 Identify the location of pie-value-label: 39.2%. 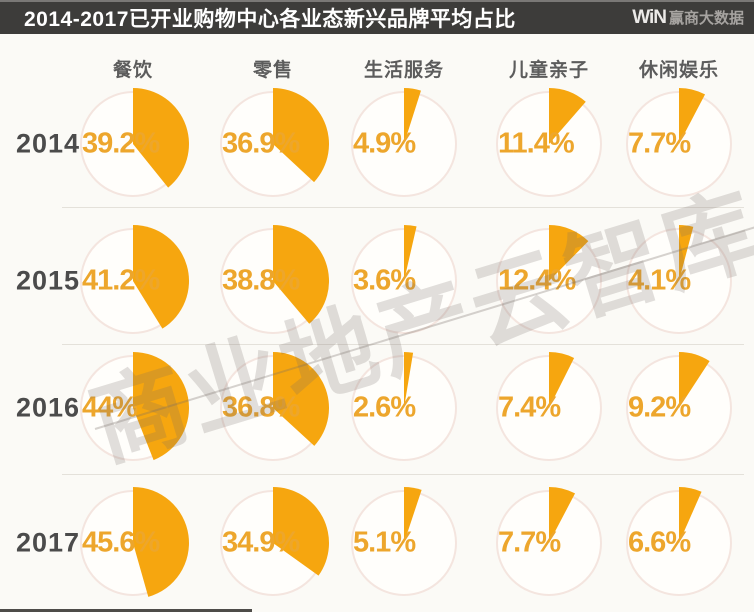
(121, 143).